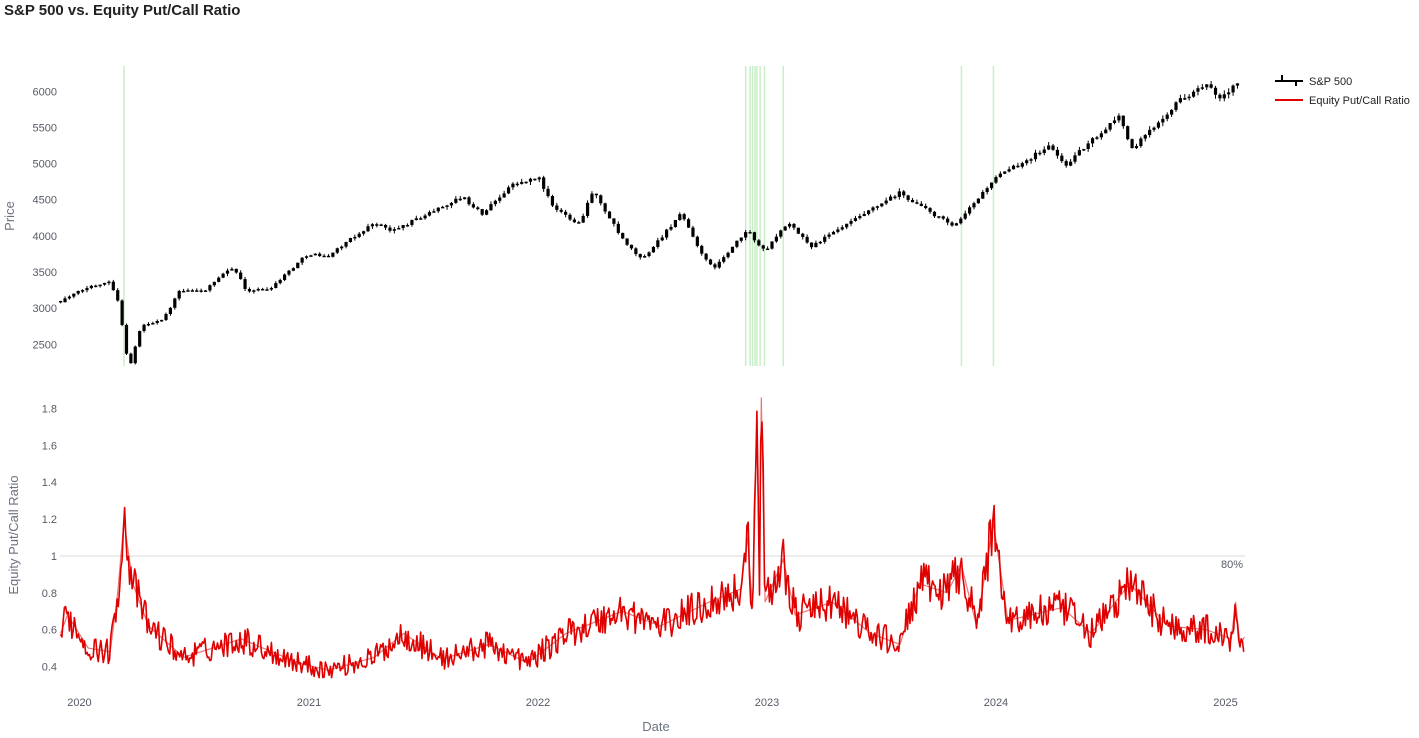 The height and width of the screenshot is (738, 1419). Describe the element at coordinates (49, 483) in the screenshot. I see `ratio-tick-label: 1.4` at that location.